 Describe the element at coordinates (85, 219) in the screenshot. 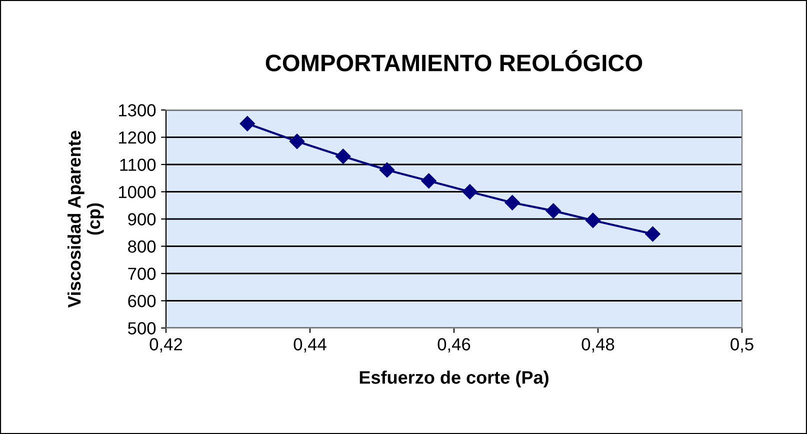

I see `y-axis-title: Viscosidad Aparente (cp)` at that location.